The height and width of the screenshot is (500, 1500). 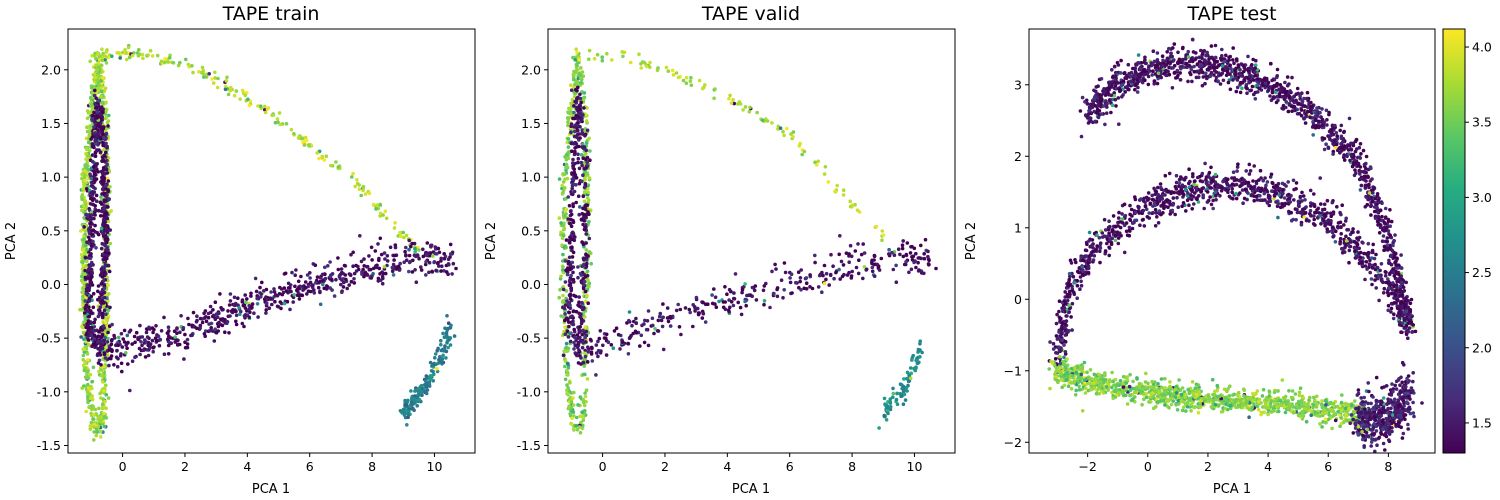 What do you see at coordinates (185, 466) in the screenshot?
I see `x-tick-label: 2` at bounding box center [185, 466].